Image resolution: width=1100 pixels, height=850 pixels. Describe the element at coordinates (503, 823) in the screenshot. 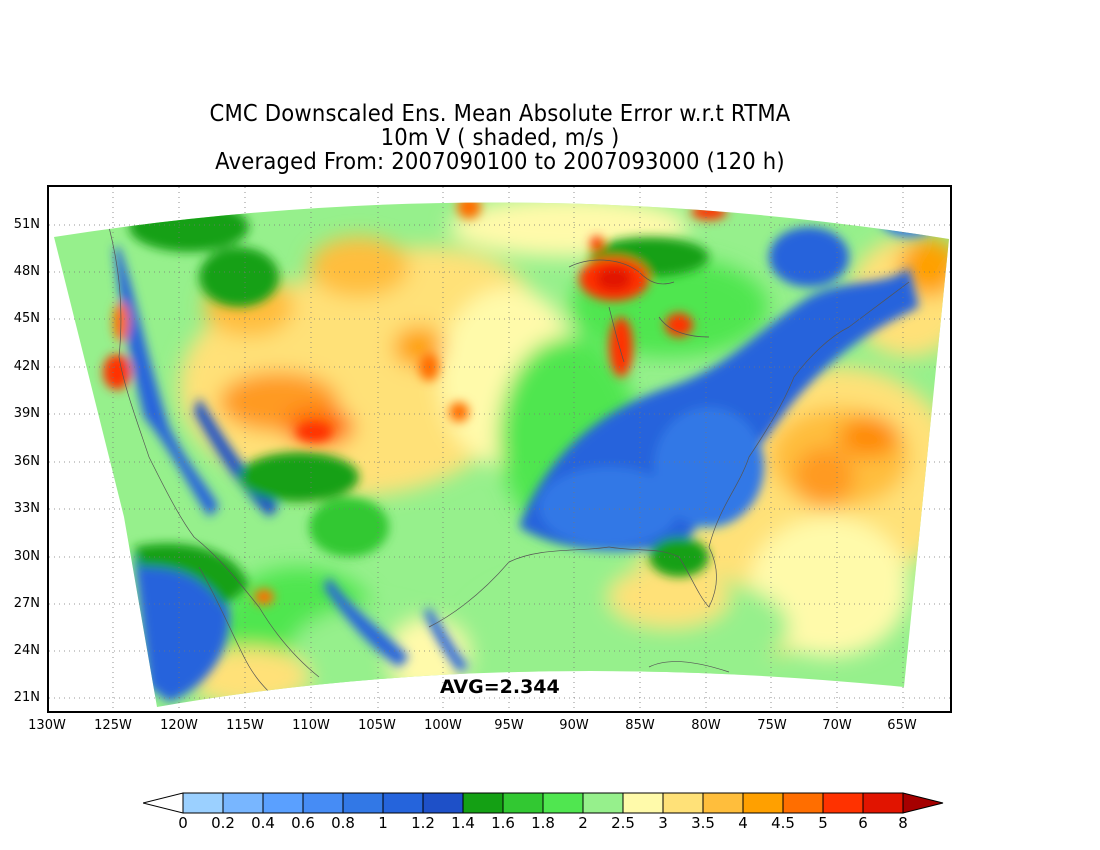

I see `colorbar-tick-label: 1.6` at that location.